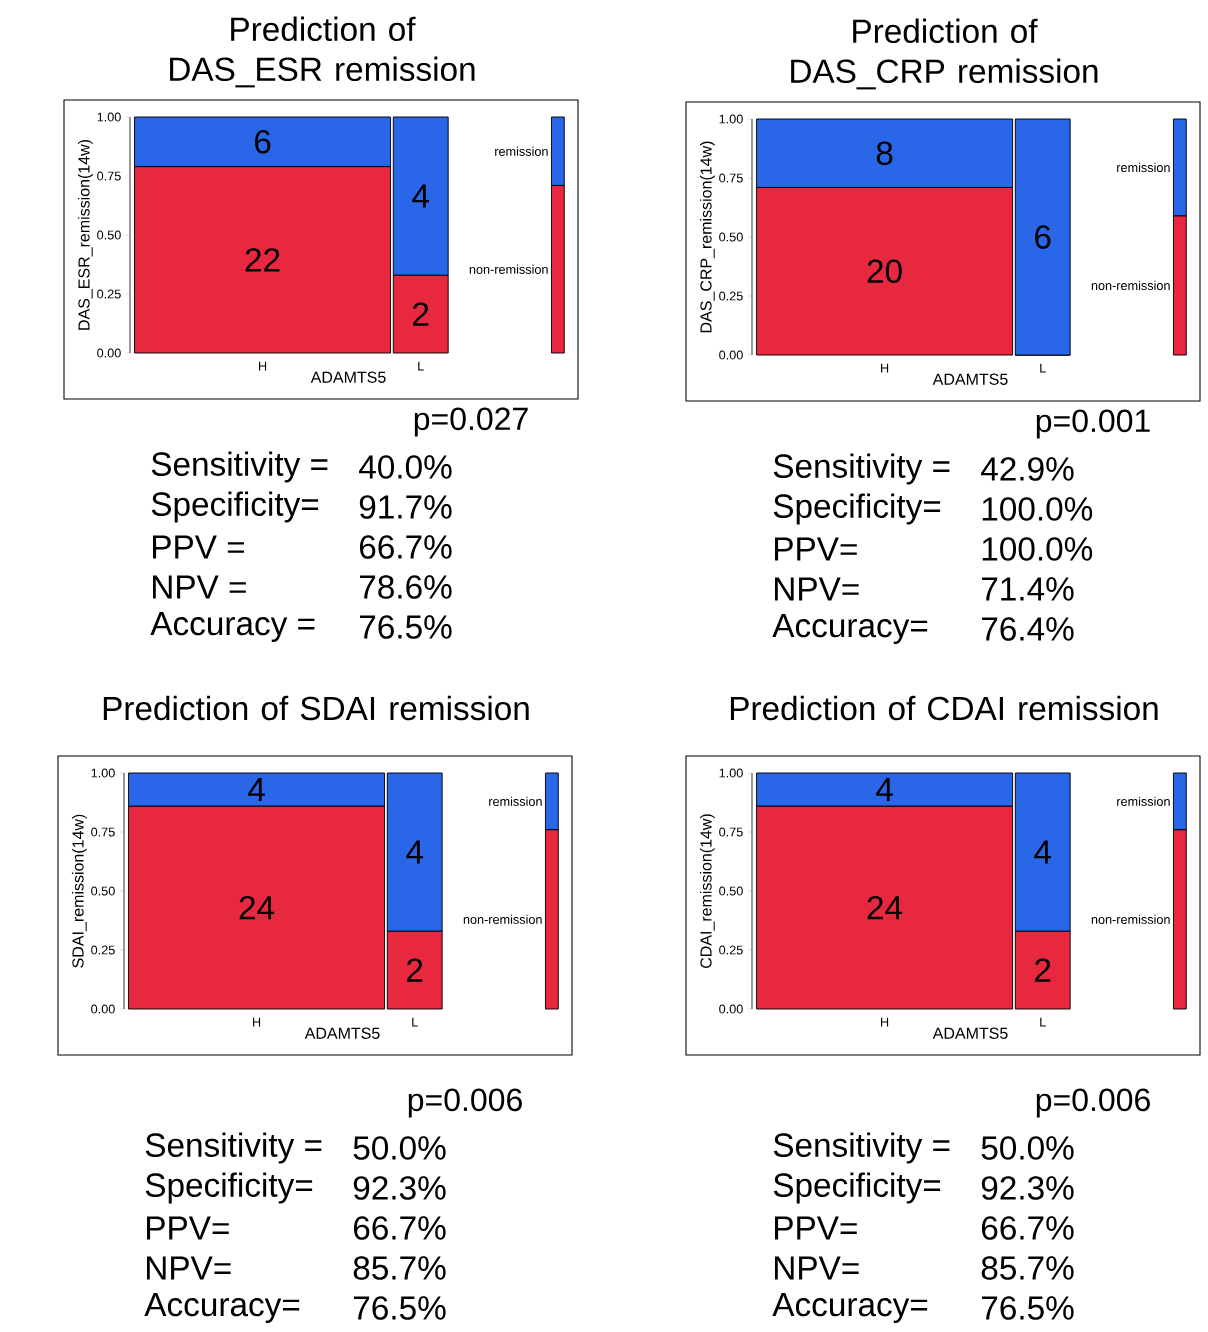  Describe the element at coordinates (884, 271) in the screenshot. I see `annotation: 20` at that location.